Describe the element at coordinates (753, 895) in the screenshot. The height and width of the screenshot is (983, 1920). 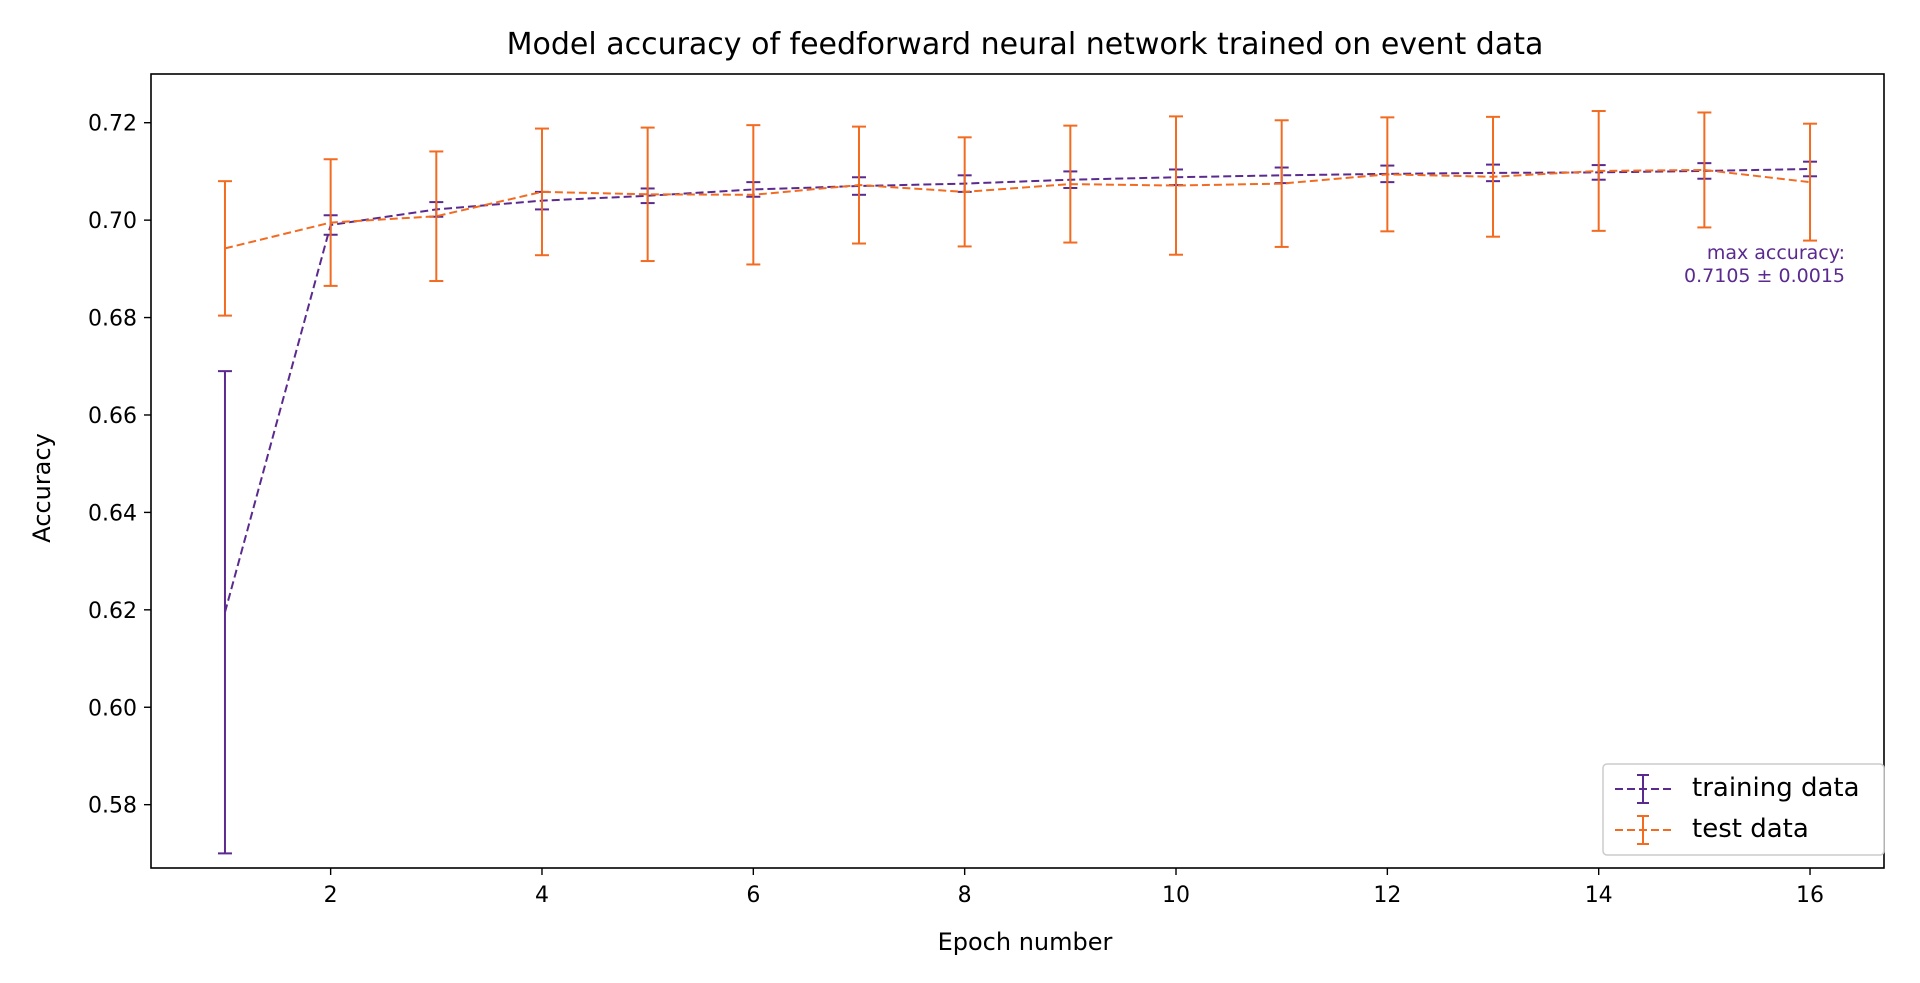
I see `x-tick-label: 6` at that location.